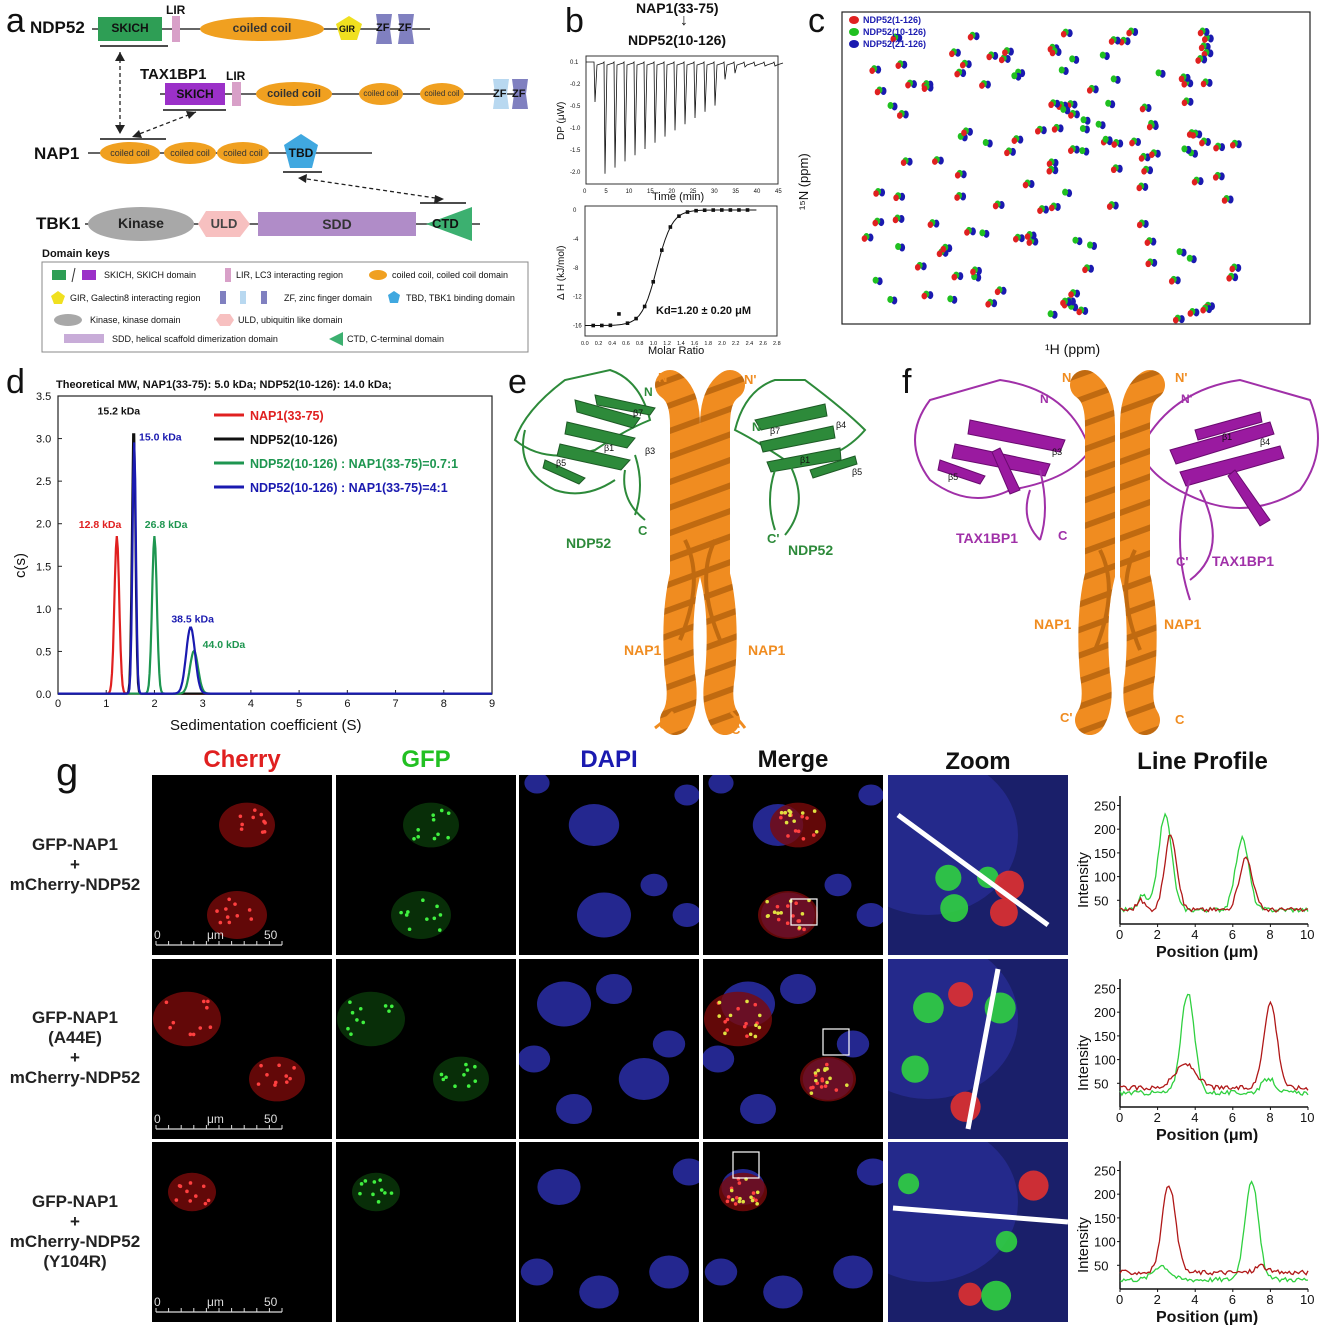 The width and height of the screenshot is (1320, 1327). What do you see at coordinates (1053, 624) in the screenshot?
I see `f-nap1-left-label: NAP1` at bounding box center [1053, 624].